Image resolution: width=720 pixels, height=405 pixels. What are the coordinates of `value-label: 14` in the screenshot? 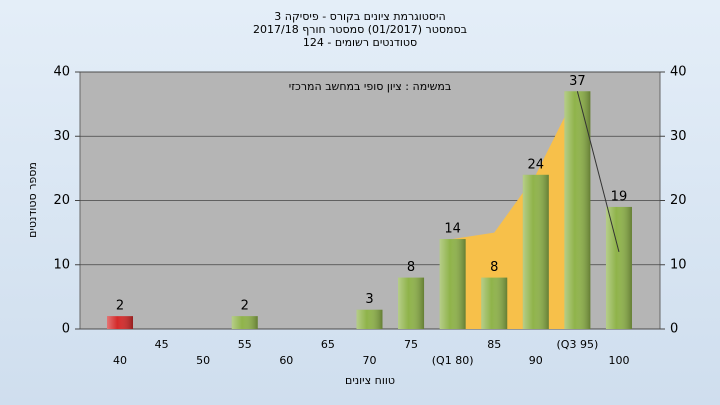 It's located at (452, 229).